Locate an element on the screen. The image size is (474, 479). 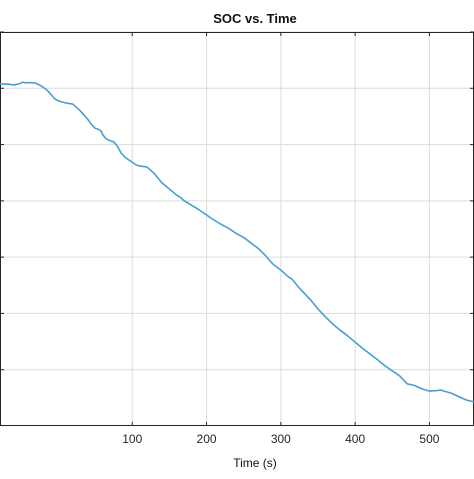
x-tick-label: 100 is located at coordinates (132, 439).